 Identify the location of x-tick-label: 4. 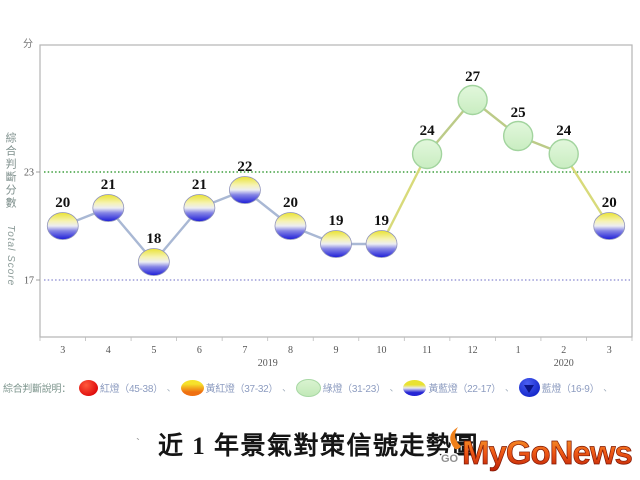
(108, 350).